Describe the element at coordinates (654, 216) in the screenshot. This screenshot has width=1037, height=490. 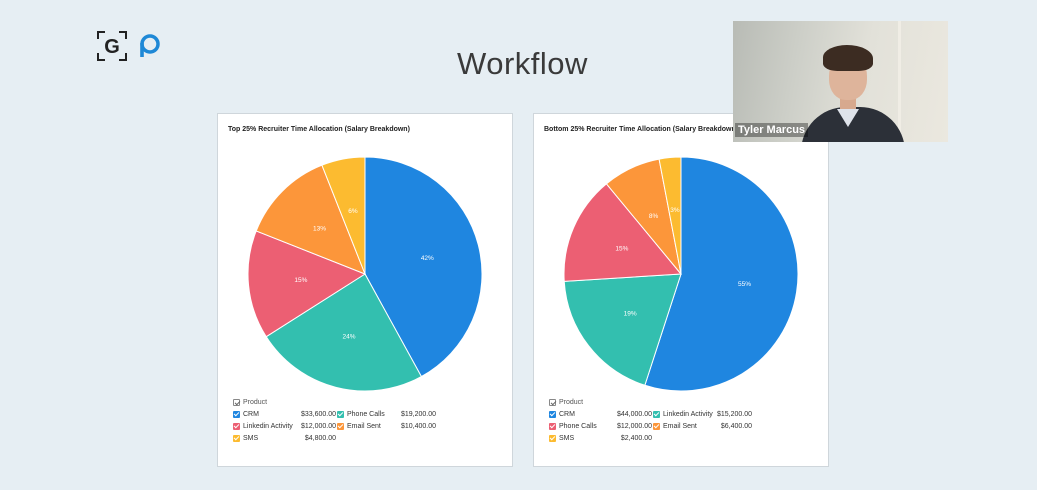
I see `slice-percent-label: 8%` at that location.